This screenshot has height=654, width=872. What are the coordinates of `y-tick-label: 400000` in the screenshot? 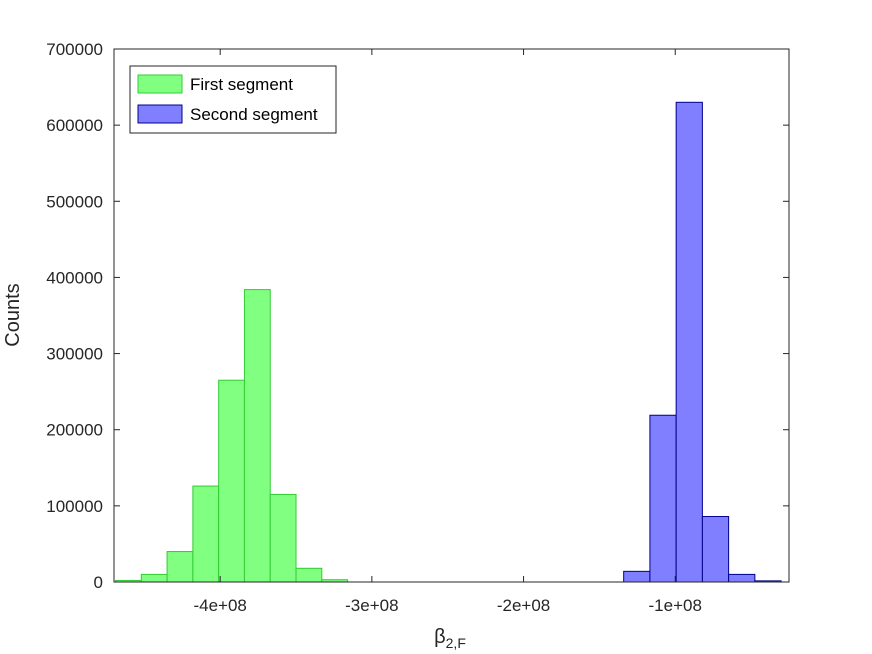 It's located at (74, 277).